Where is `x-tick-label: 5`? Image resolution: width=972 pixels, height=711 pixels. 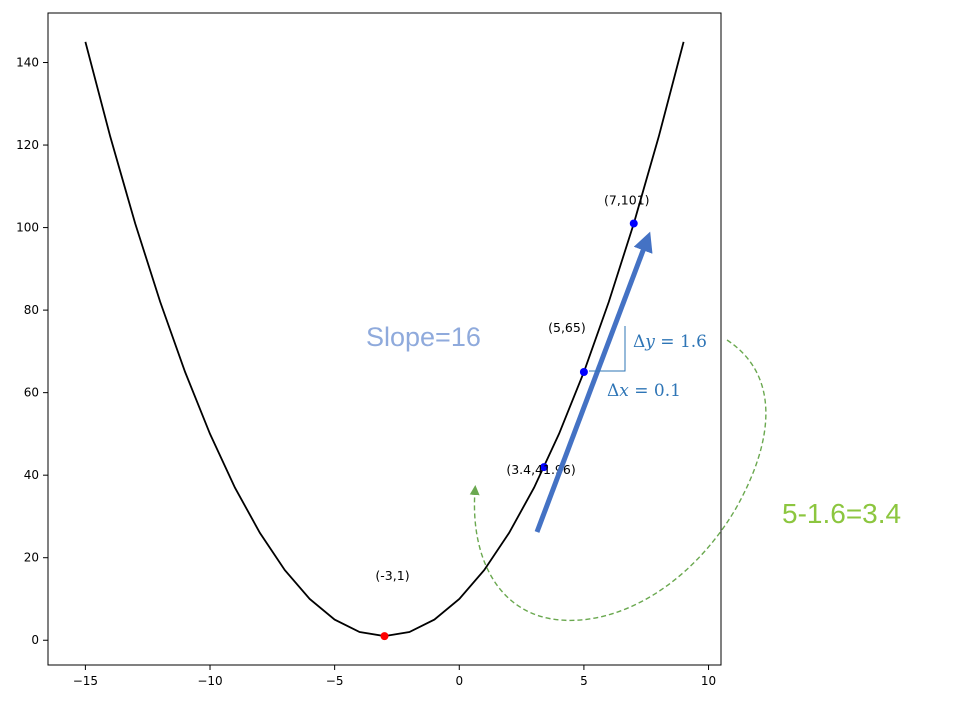 x-tick-label: 5 is located at coordinates (584, 681).